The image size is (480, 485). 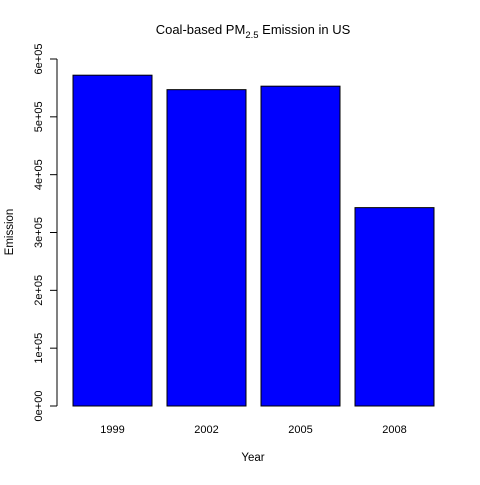 What do you see at coordinates (39, 406) in the screenshot?
I see `y-tick-label: 0e+00` at bounding box center [39, 406].